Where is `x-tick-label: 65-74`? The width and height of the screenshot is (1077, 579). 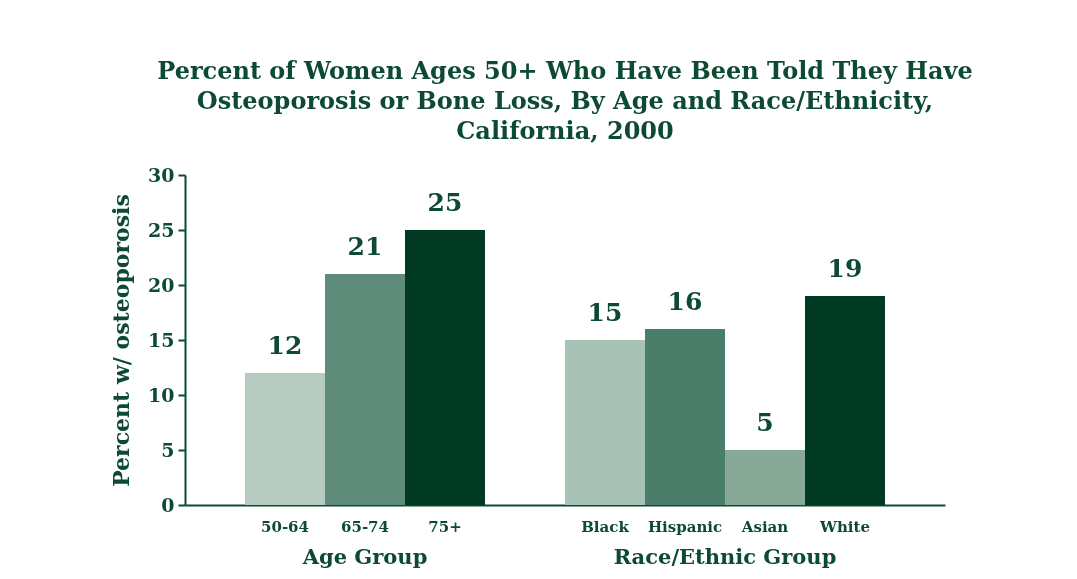 x-tick-label: 65-74 is located at coordinates (365, 526).